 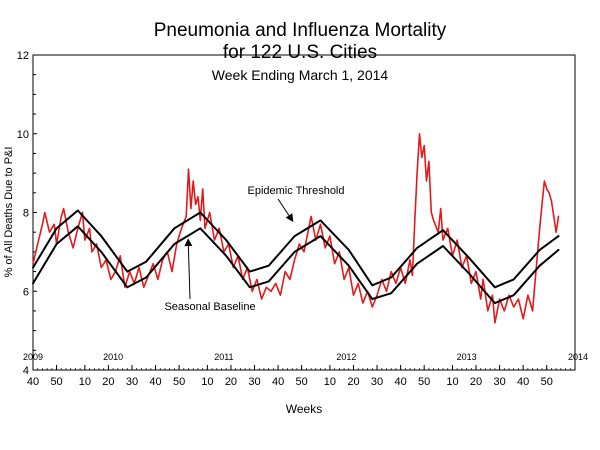 What do you see at coordinates (300, 52) in the screenshot?
I see `chart-title-line-2: for 122 U.S. Cities` at bounding box center [300, 52].